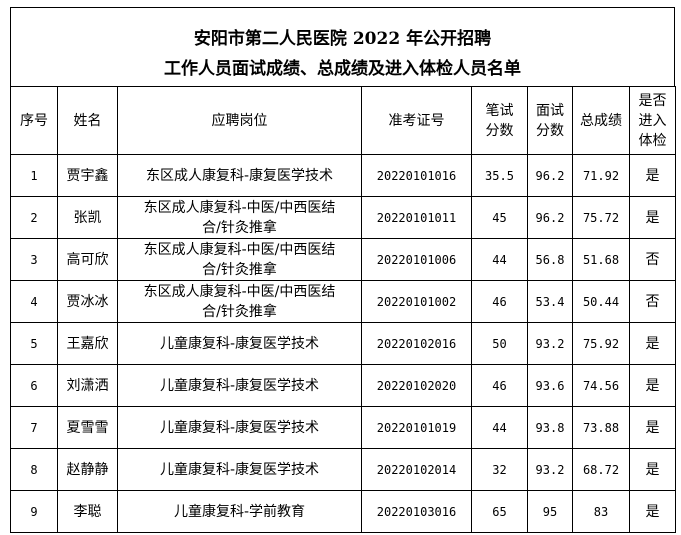 This screenshot has height=535, width=681. What do you see at coordinates (601, 120) in the screenshot?
I see `col-header-total: 总成绩` at bounding box center [601, 120].